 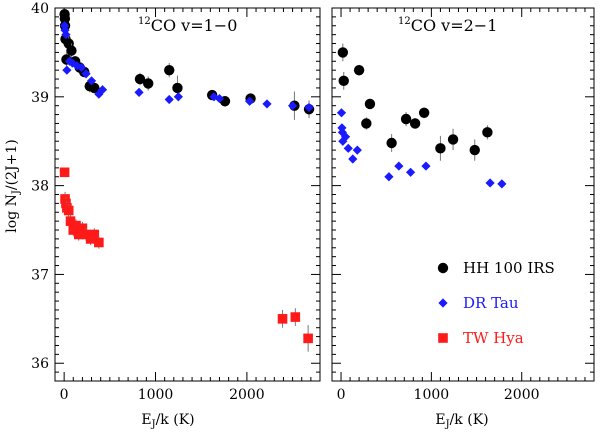 I want to click on x-axis-title-right: EJ/k (K), so click(x=461, y=421).